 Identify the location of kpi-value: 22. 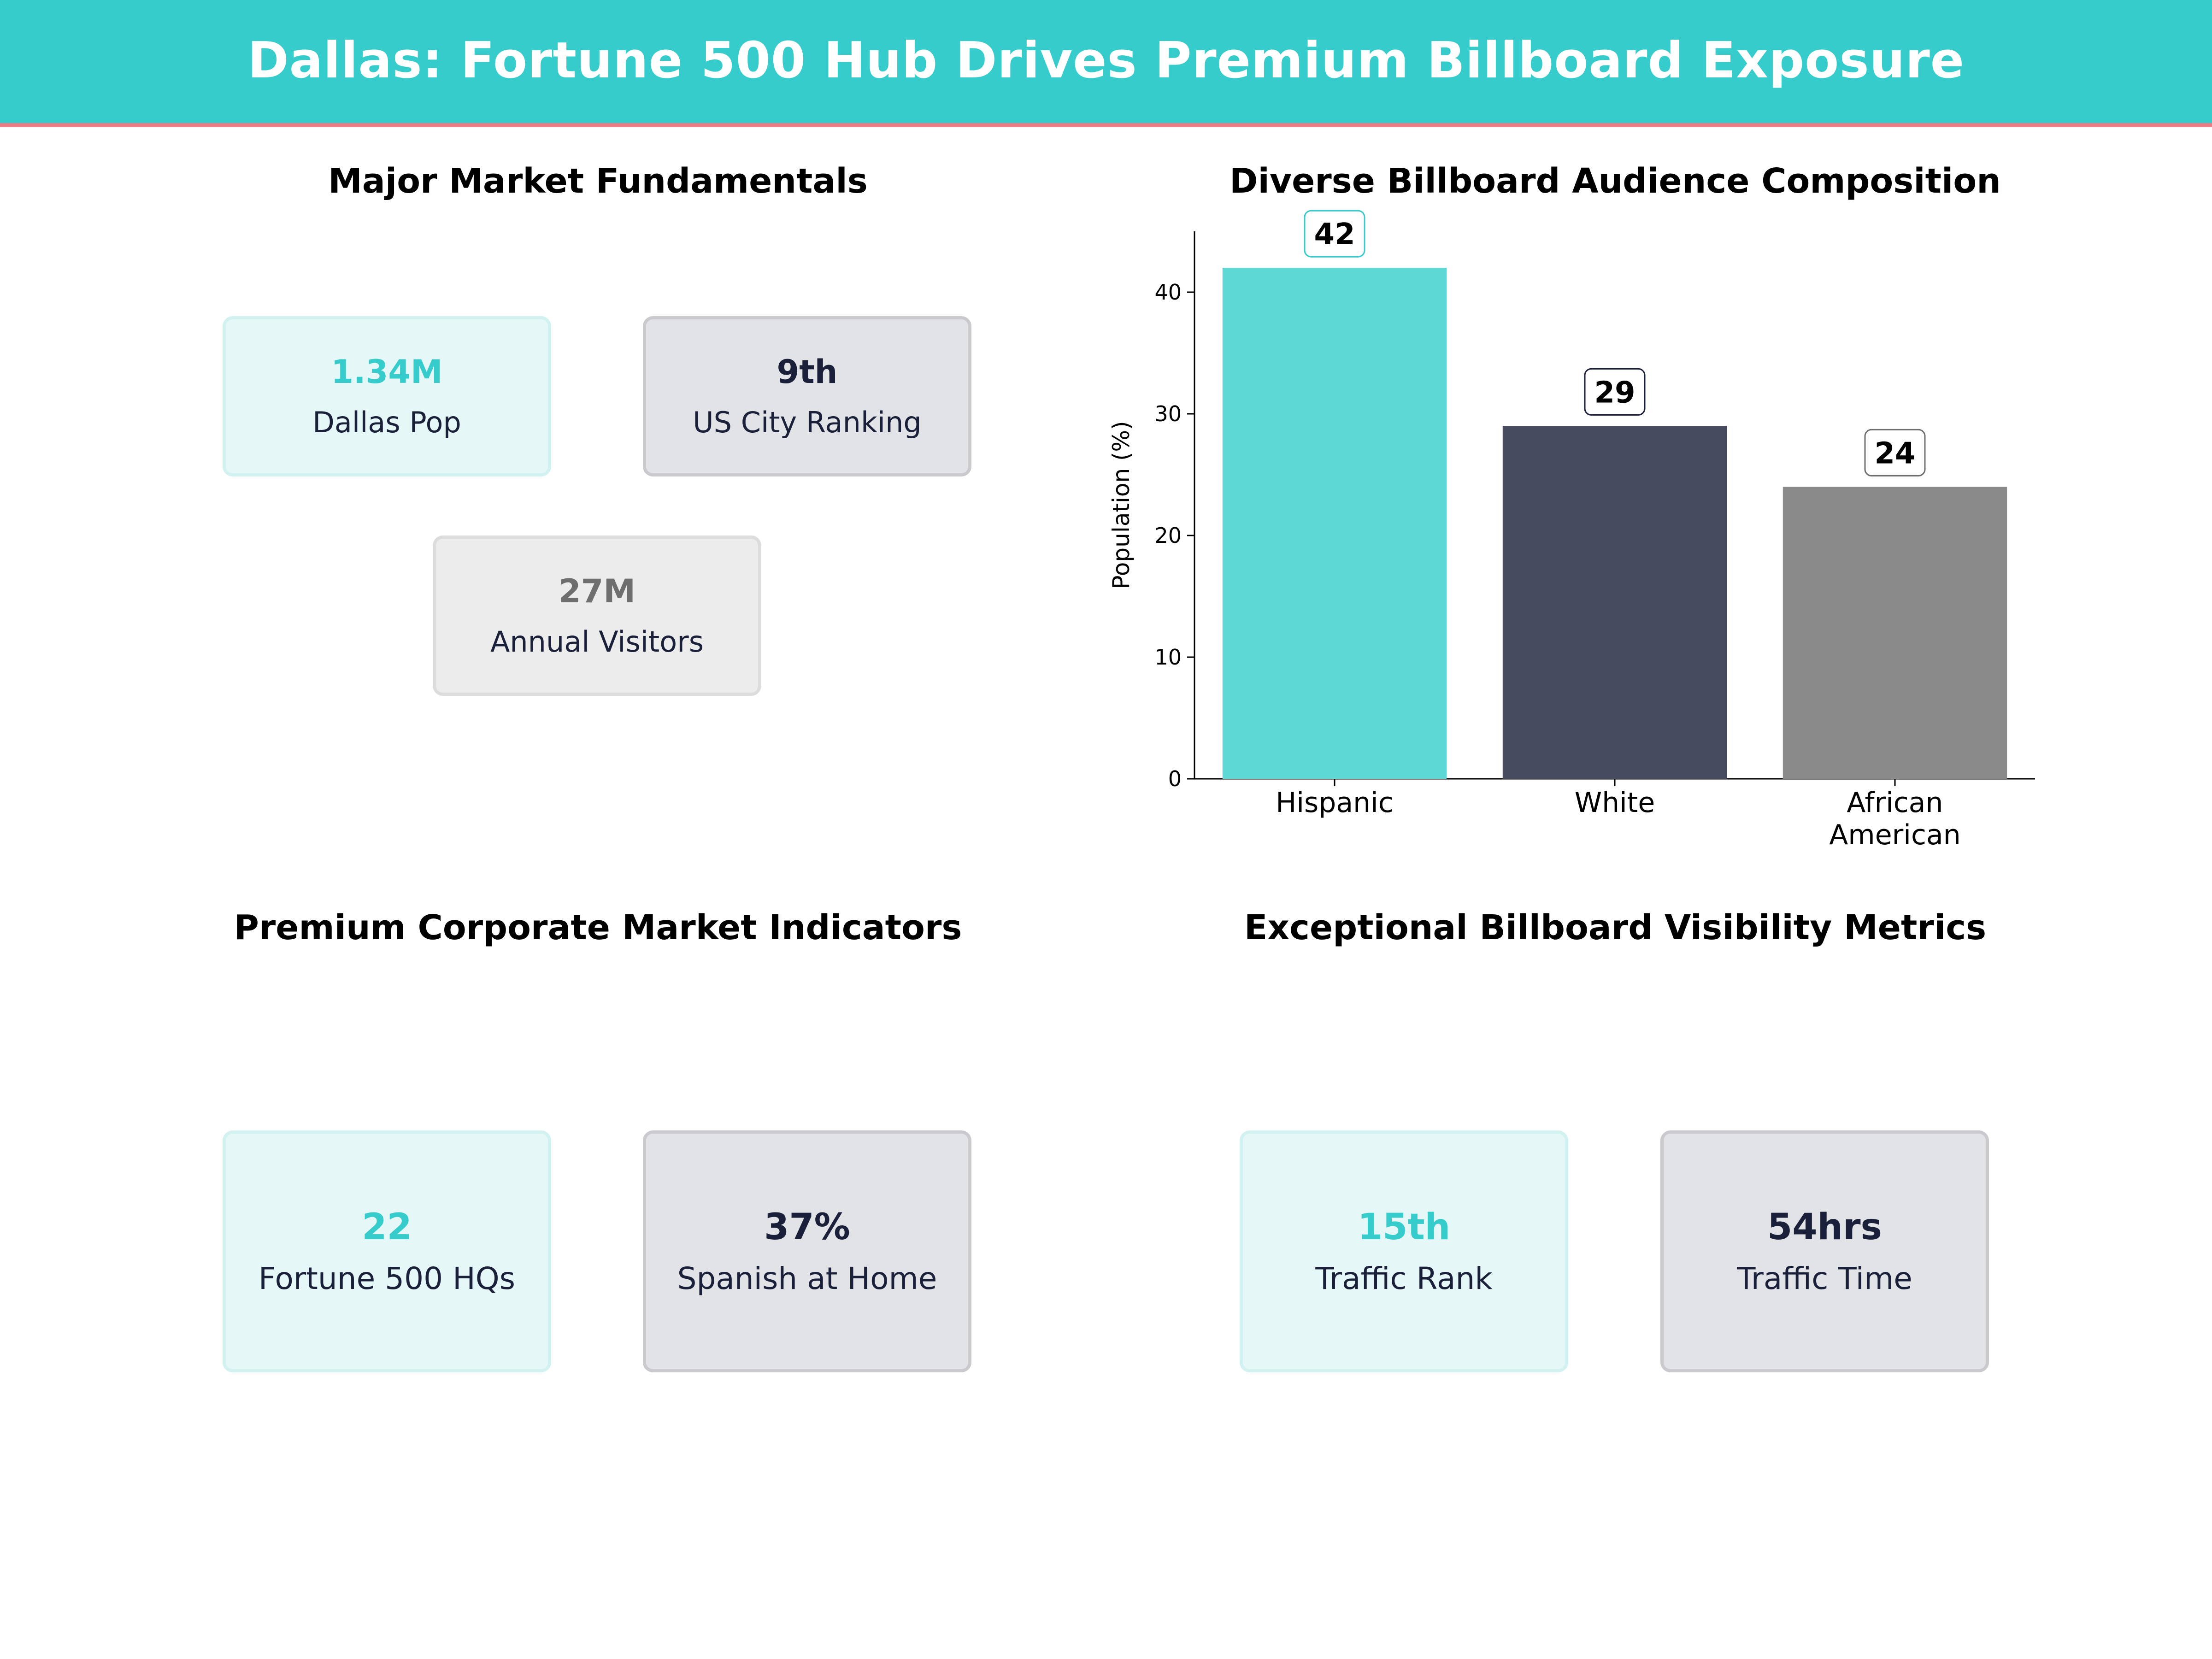
(387, 1227).